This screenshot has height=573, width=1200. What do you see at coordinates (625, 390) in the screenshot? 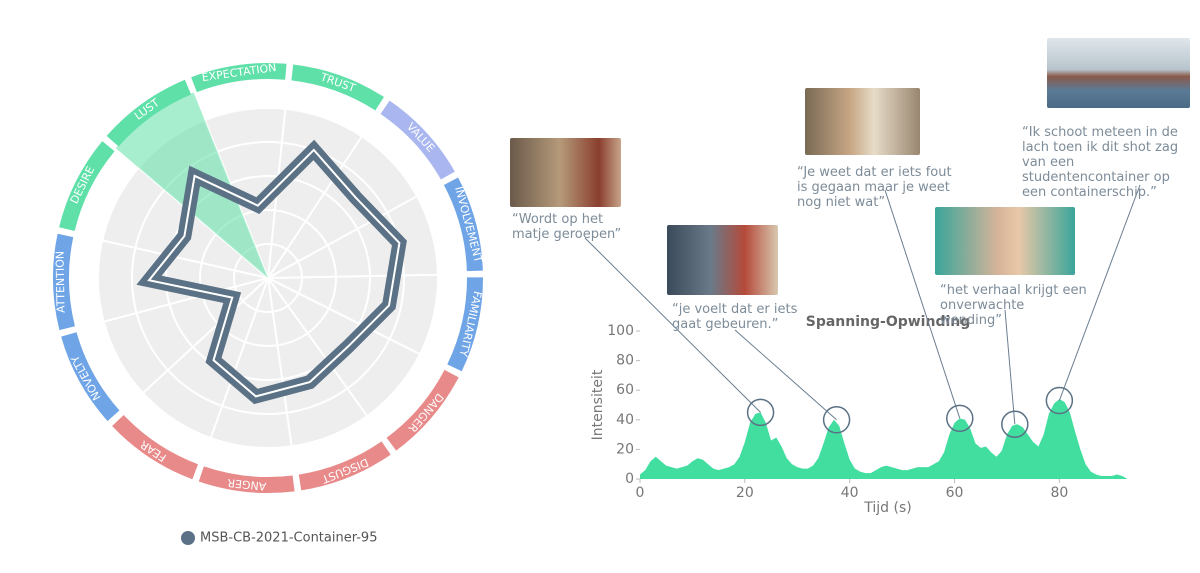
I see `y-tick-label: 60` at bounding box center [625, 390].